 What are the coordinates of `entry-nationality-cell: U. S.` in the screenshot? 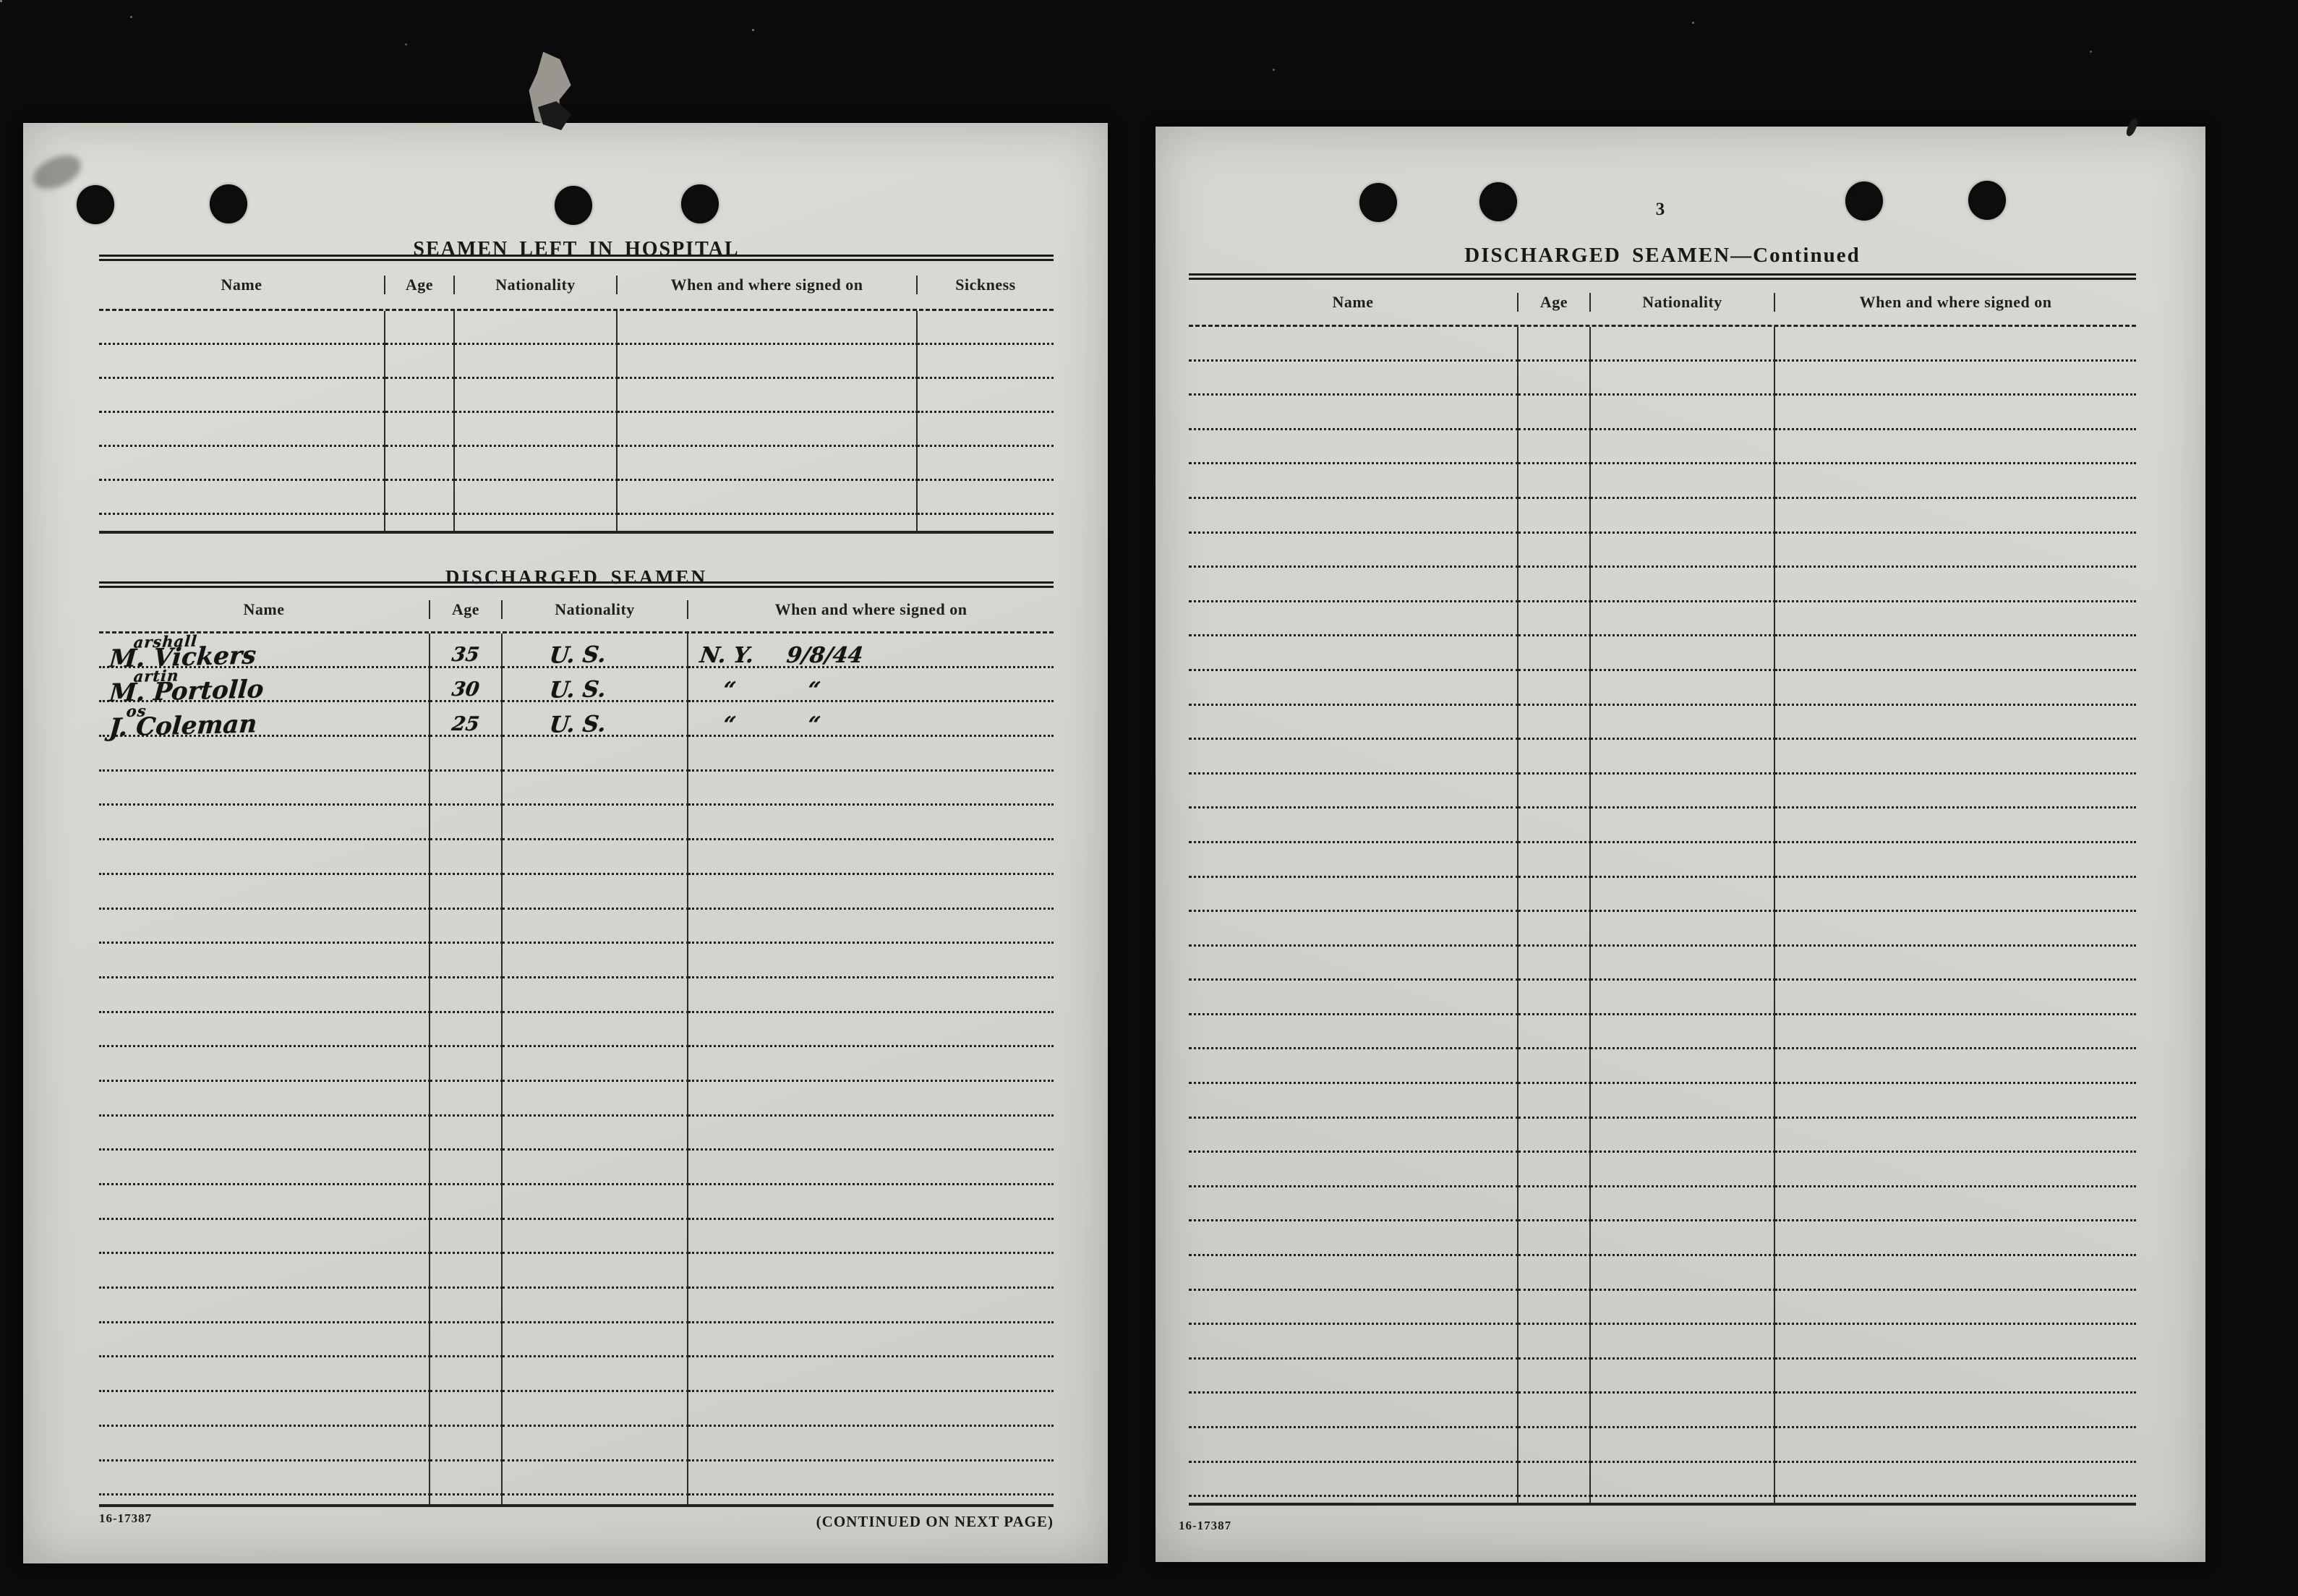 It's located at (595, 685).